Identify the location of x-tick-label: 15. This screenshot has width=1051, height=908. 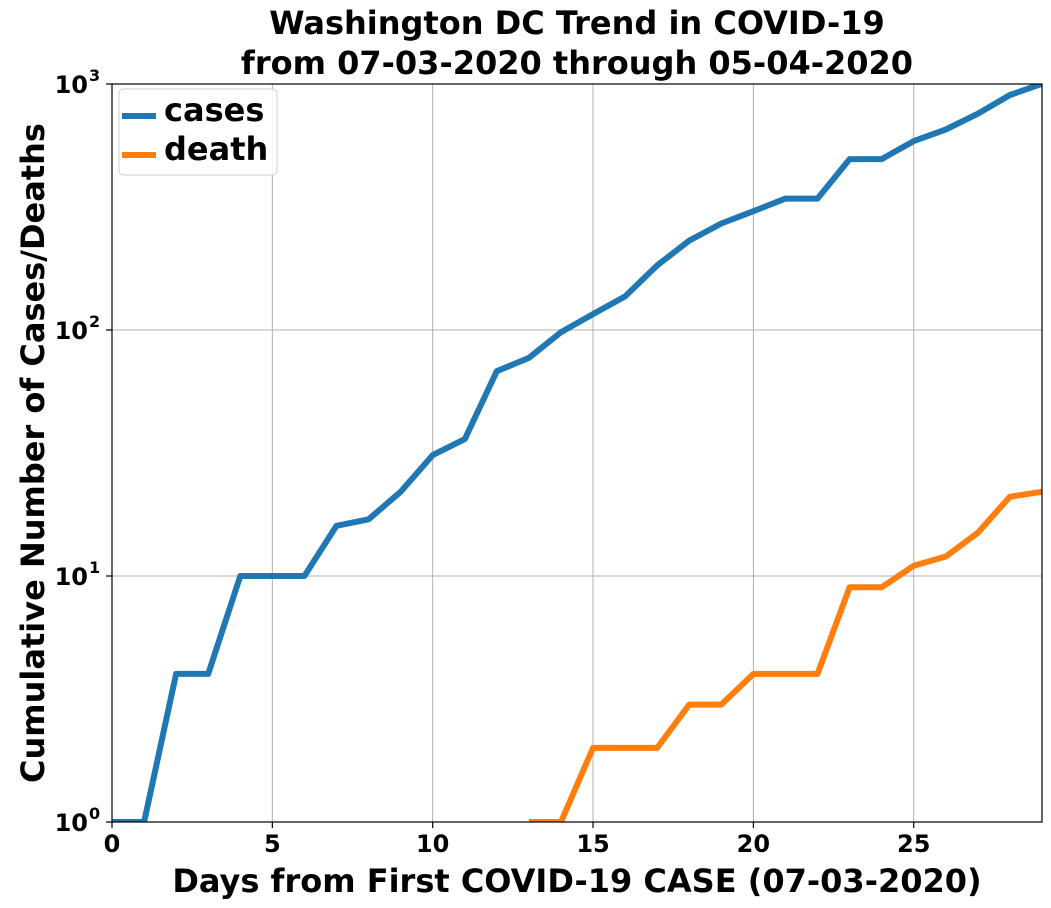
(592, 844).